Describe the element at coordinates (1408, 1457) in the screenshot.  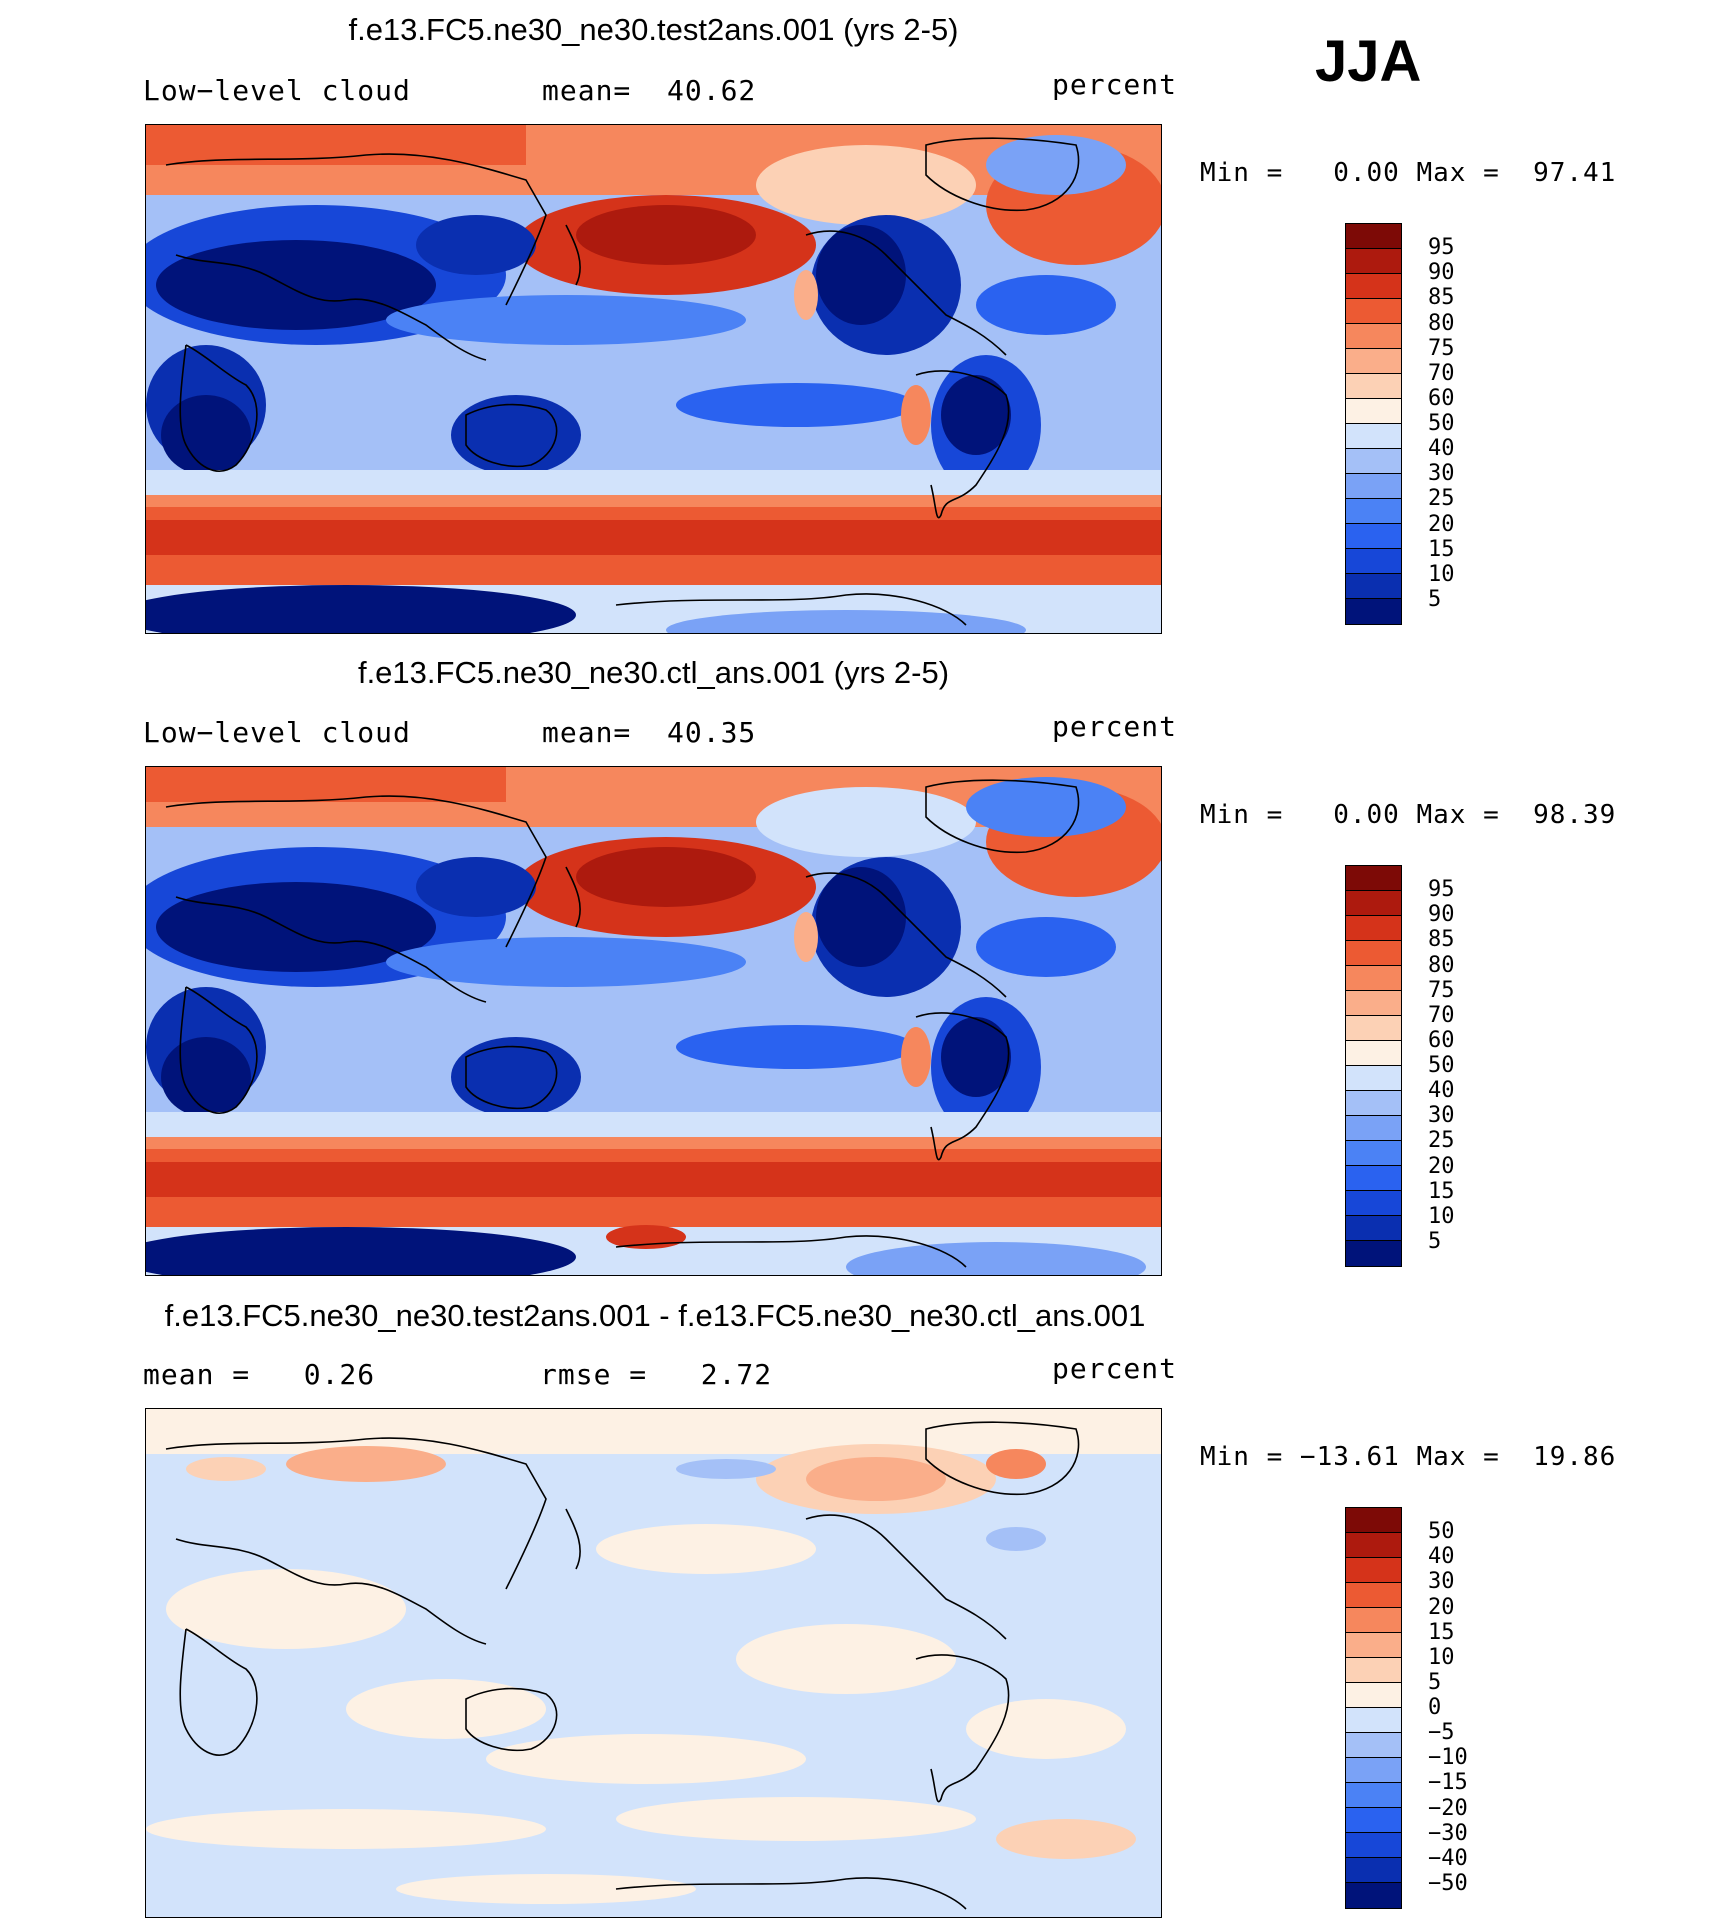
I see `panel-3-minmax: Min = −13.61 Max = 19.86` at that location.